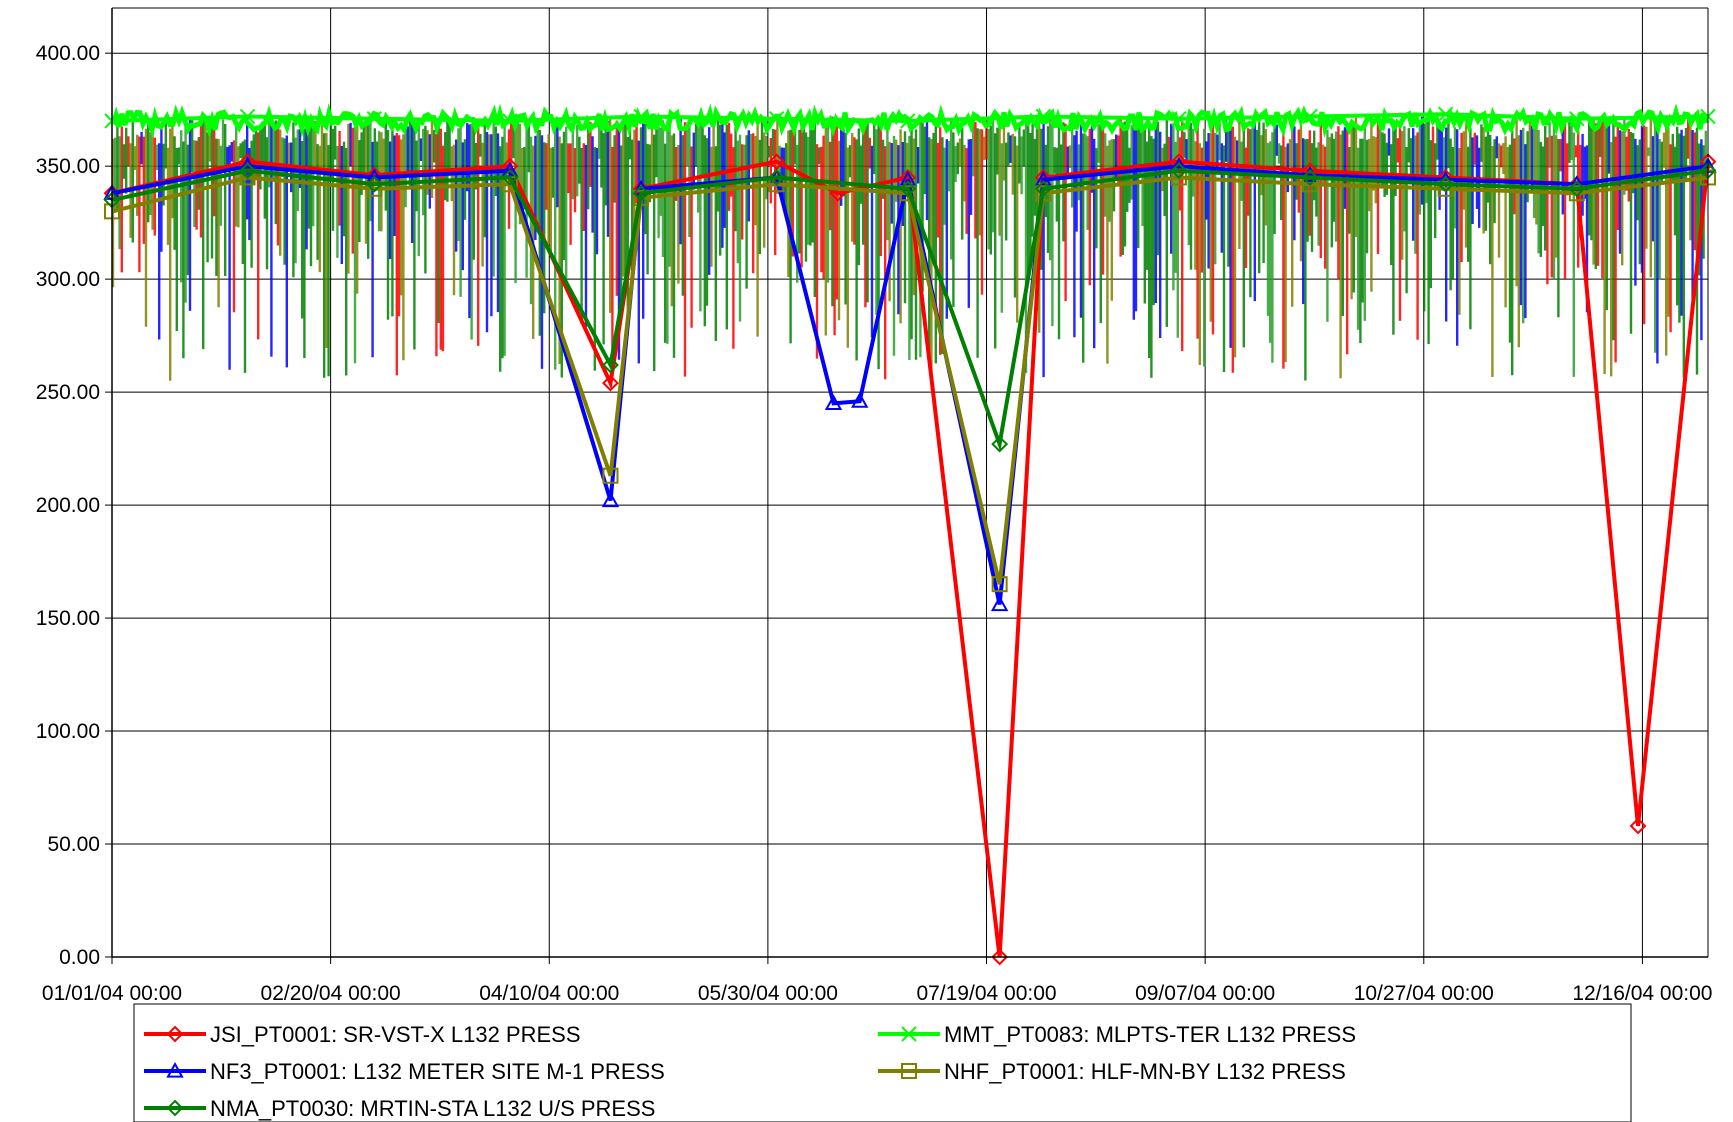 Image resolution: width=1733 pixels, height=1122 pixels. What do you see at coordinates (68, 618) in the screenshot?
I see `y-tick-label: 150.00` at bounding box center [68, 618].